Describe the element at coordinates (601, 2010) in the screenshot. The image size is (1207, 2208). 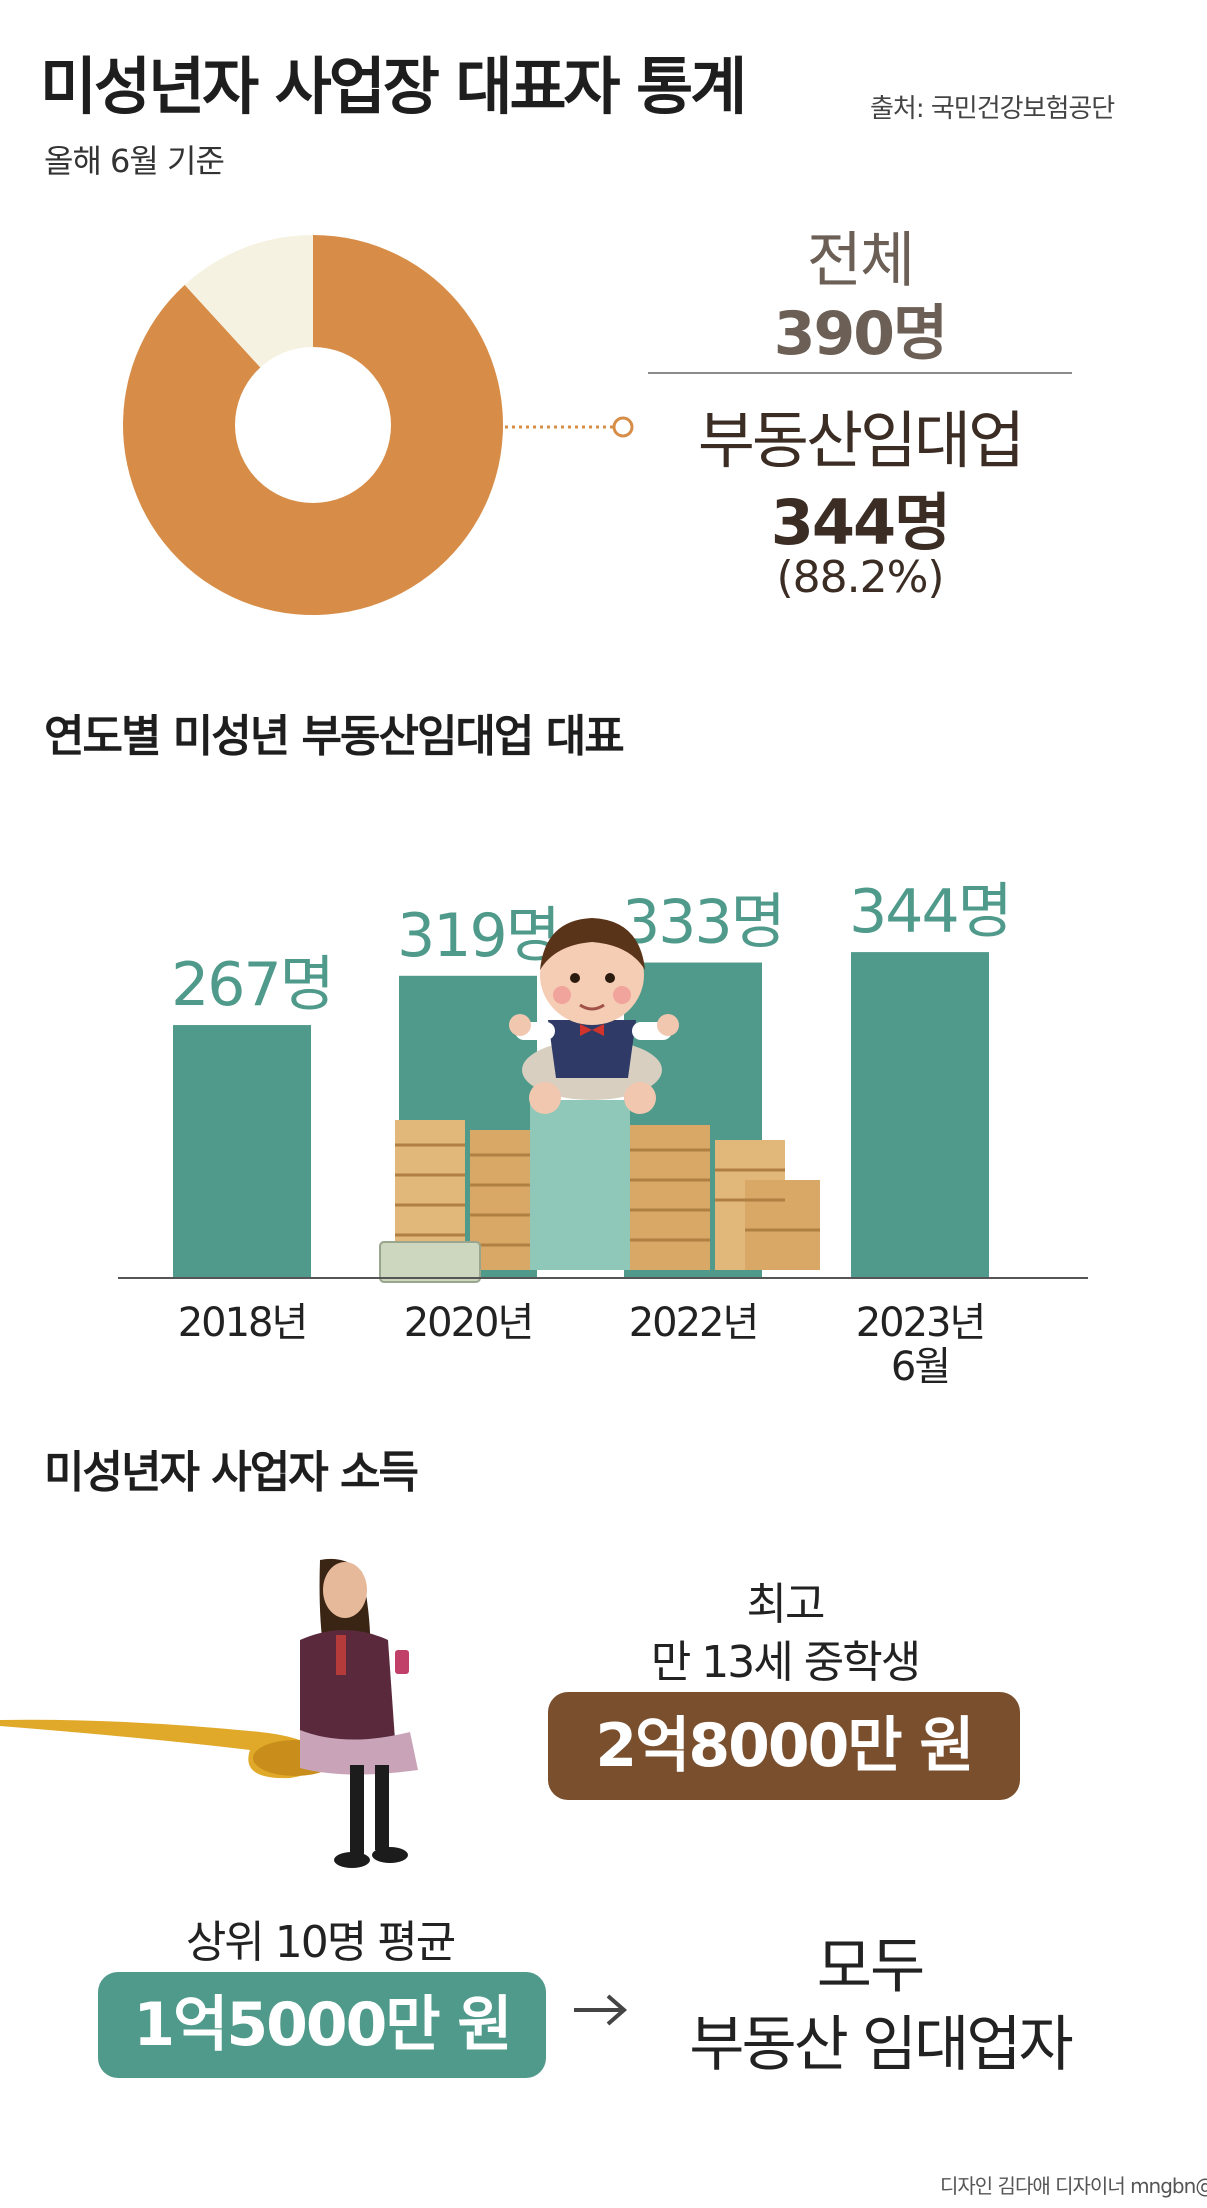
I see `arrow-right-icon` at that location.